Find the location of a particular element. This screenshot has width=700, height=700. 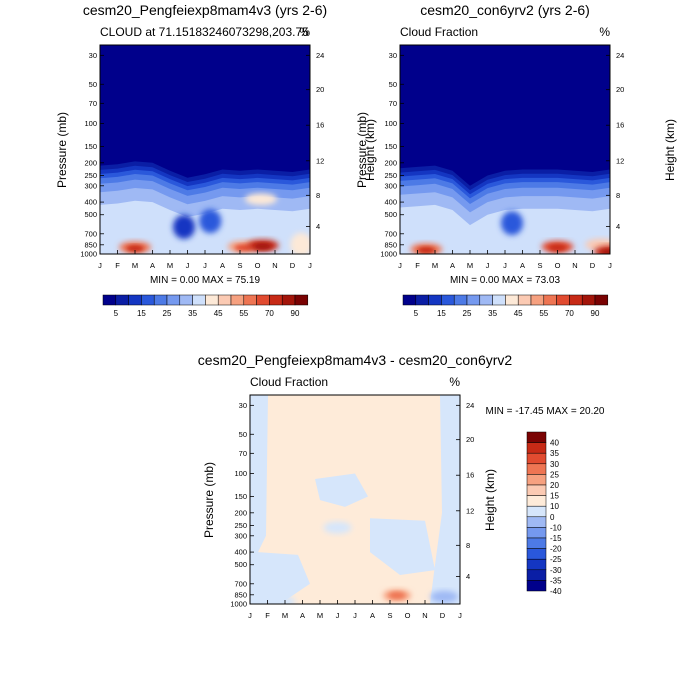

panel-title: cesm20_con6yrv2 (yrs 2-6) is located at coordinates (505, 10).